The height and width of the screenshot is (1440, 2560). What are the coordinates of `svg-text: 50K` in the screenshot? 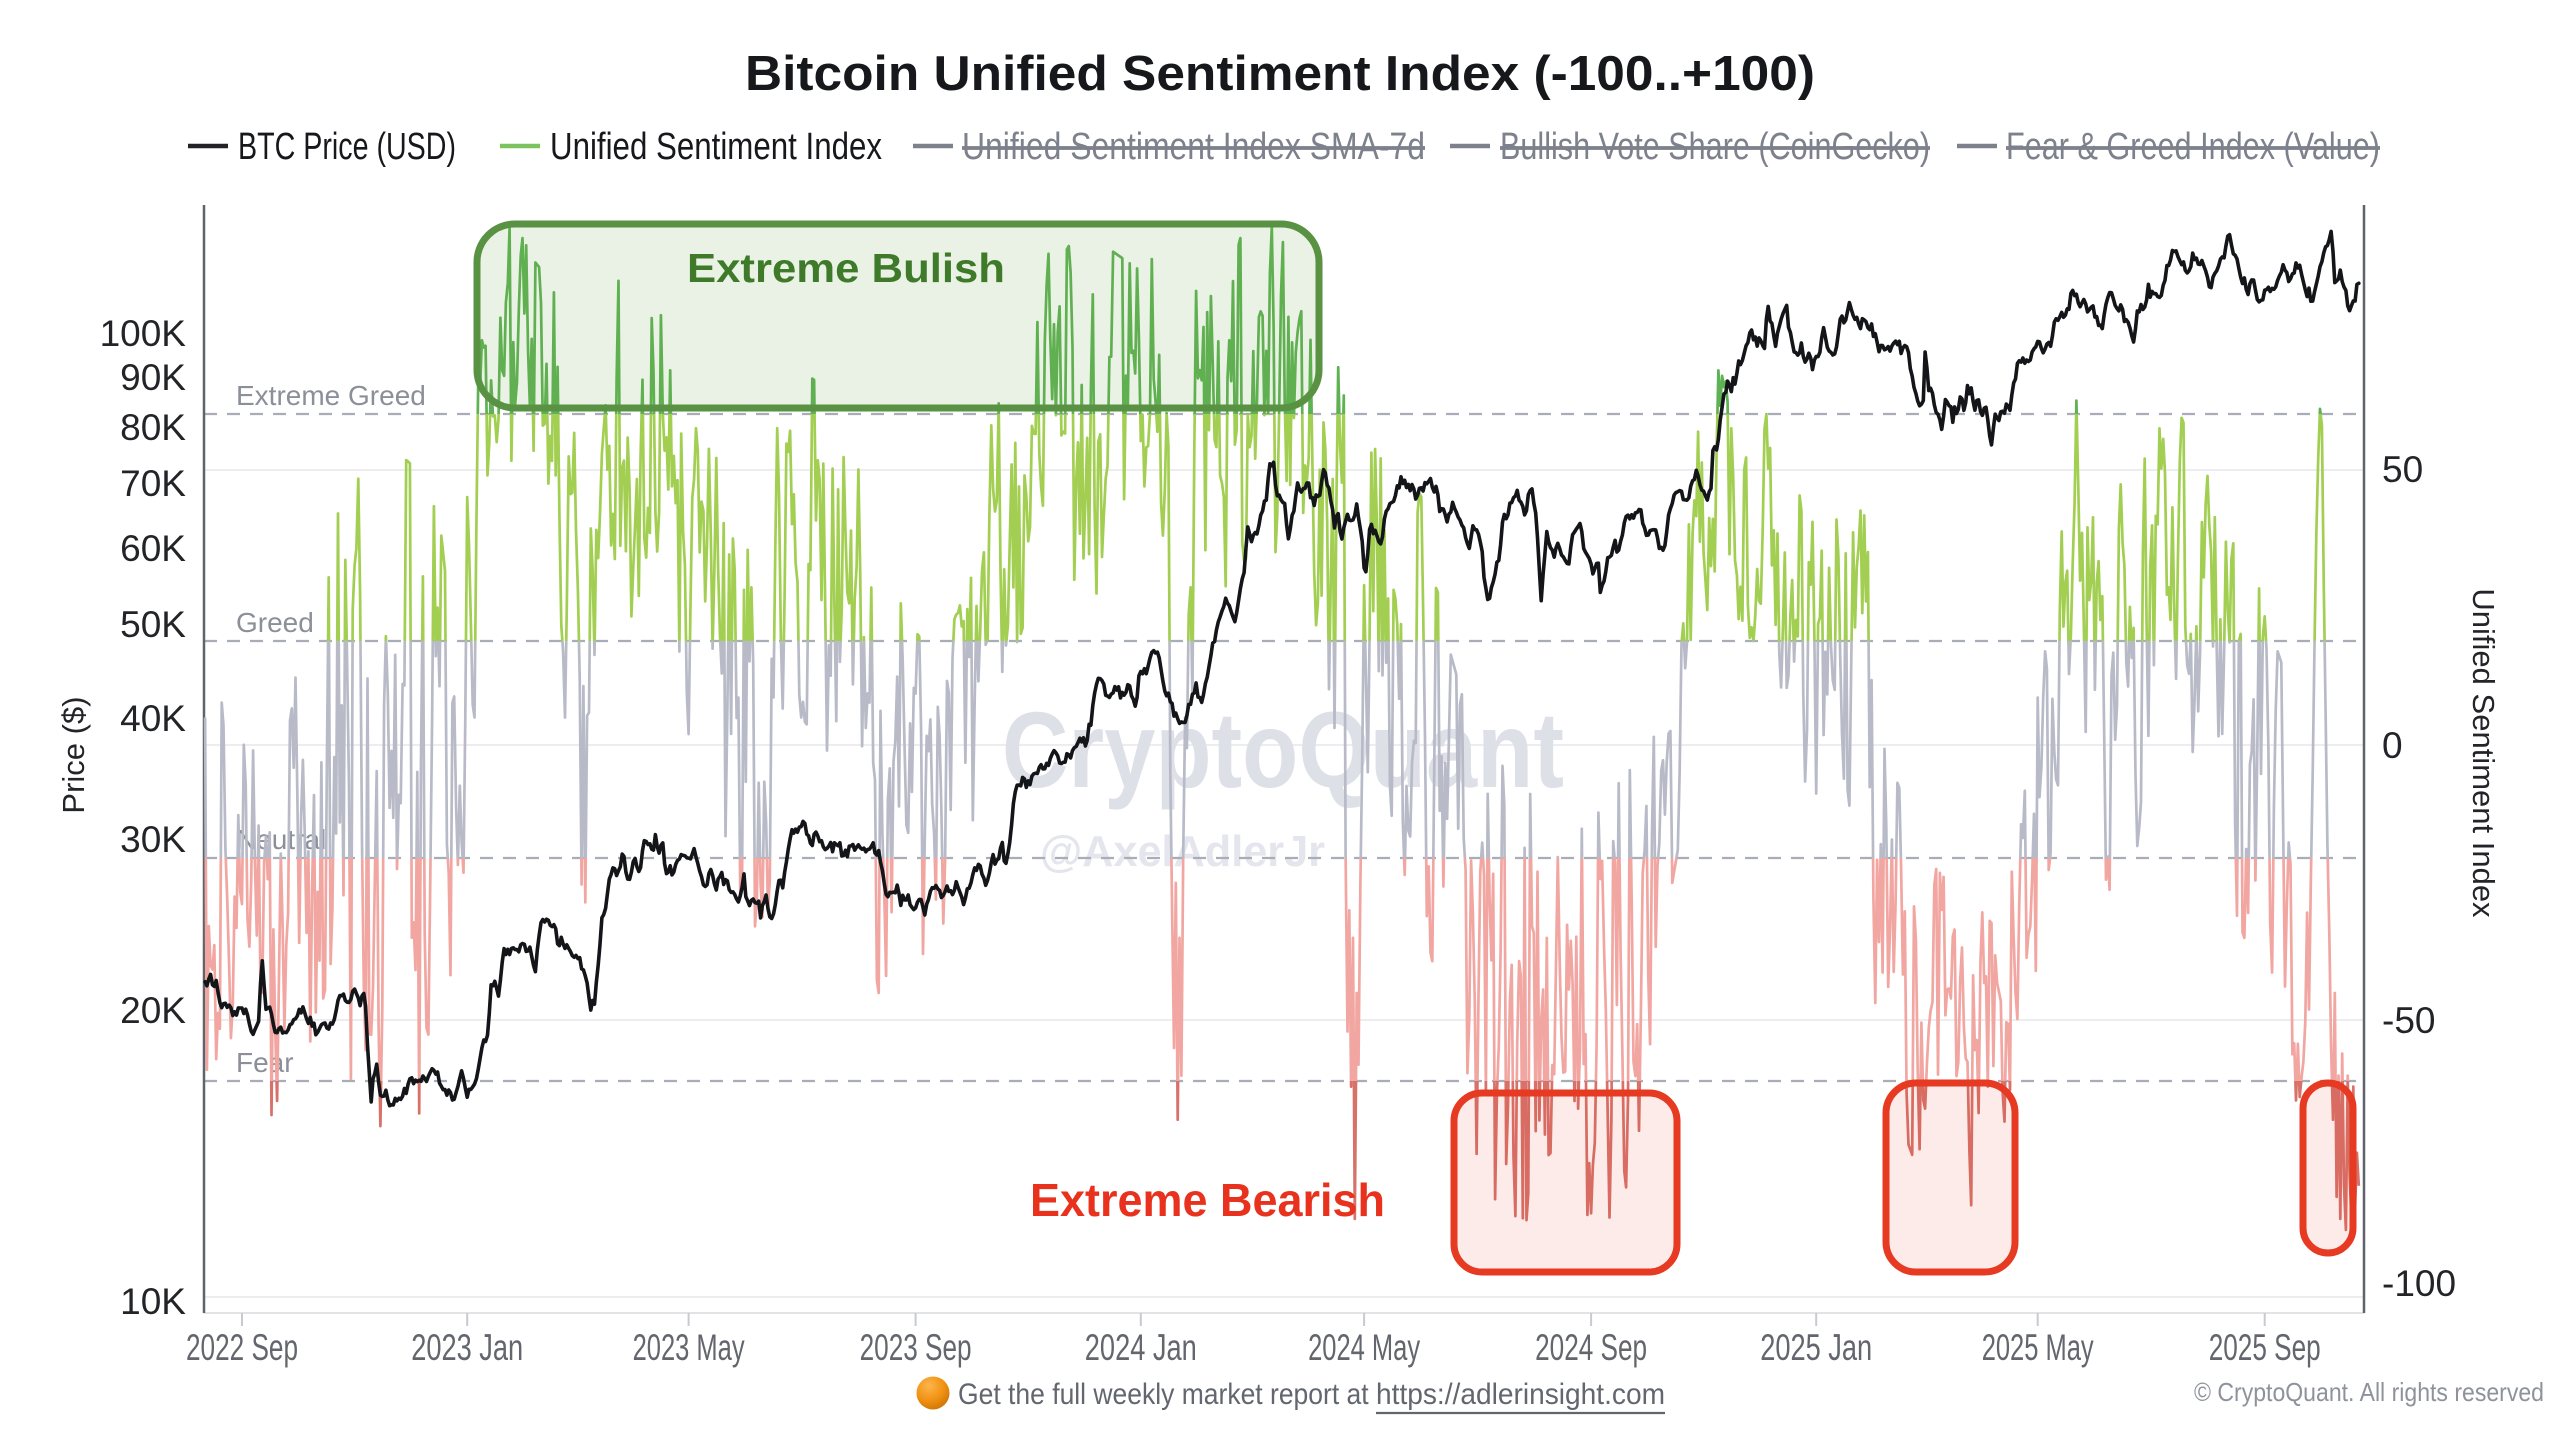 It's located at (153, 624).